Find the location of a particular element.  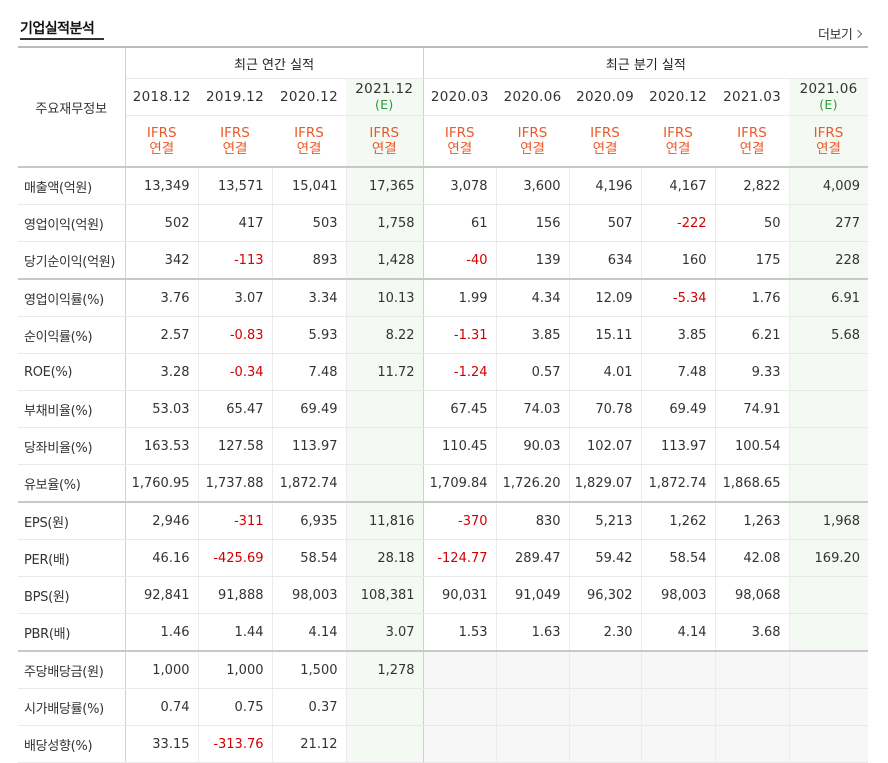

table-cell: 277 is located at coordinates (828, 223).